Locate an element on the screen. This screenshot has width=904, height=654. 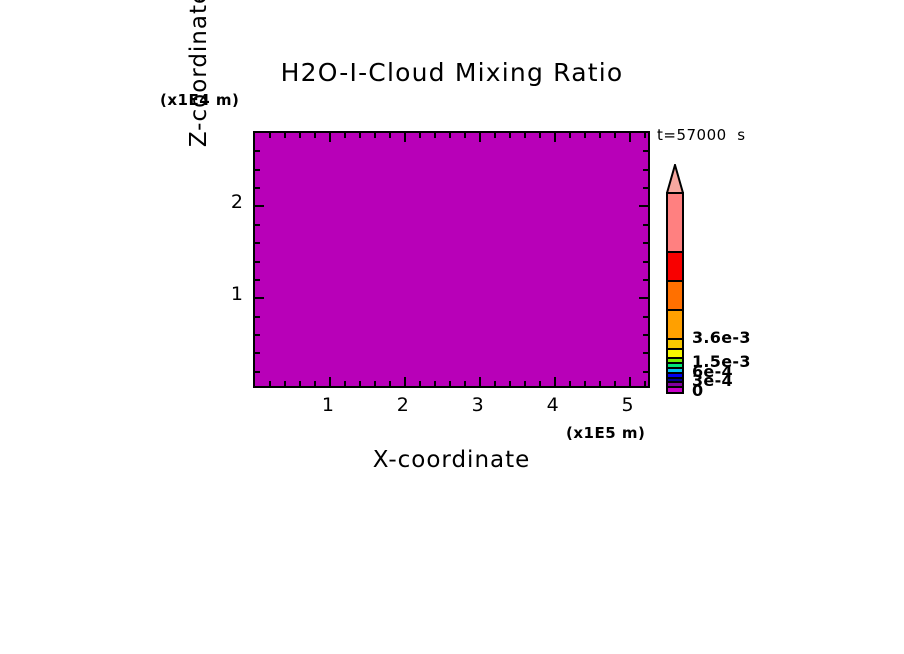
x-axis-tick-label: 5 is located at coordinates (627, 405).